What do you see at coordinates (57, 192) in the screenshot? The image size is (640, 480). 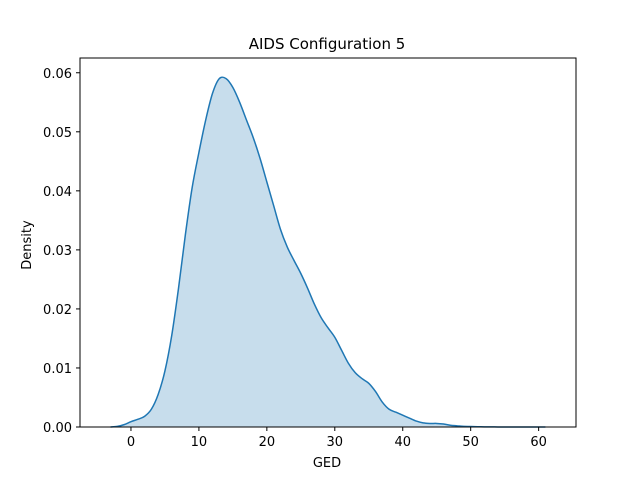 I see `y-tick-label: 0.04` at bounding box center [57, 192].